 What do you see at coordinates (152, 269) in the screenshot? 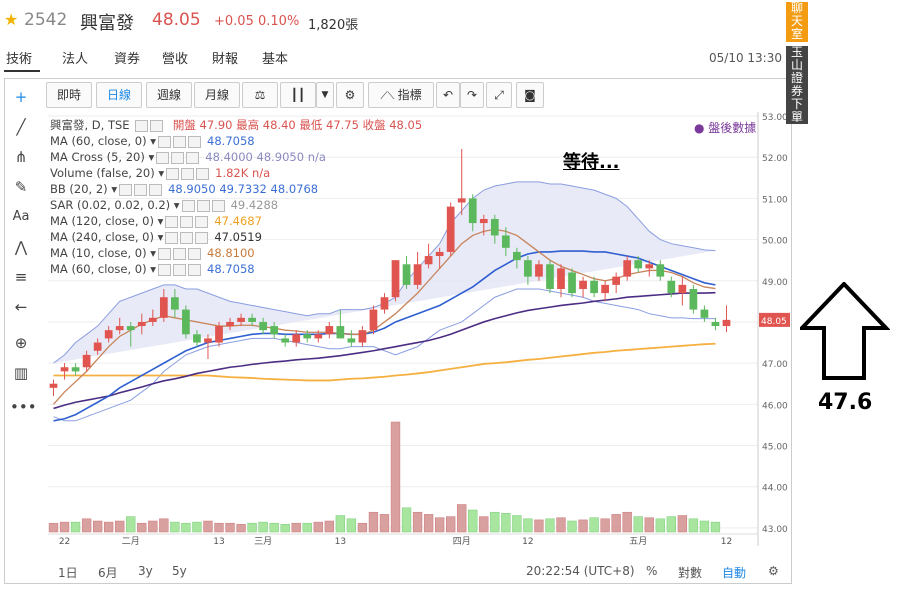
I see `legend-item: MA (60, close, 0) ▾ 48.7058` at bounding box center [152, 269].